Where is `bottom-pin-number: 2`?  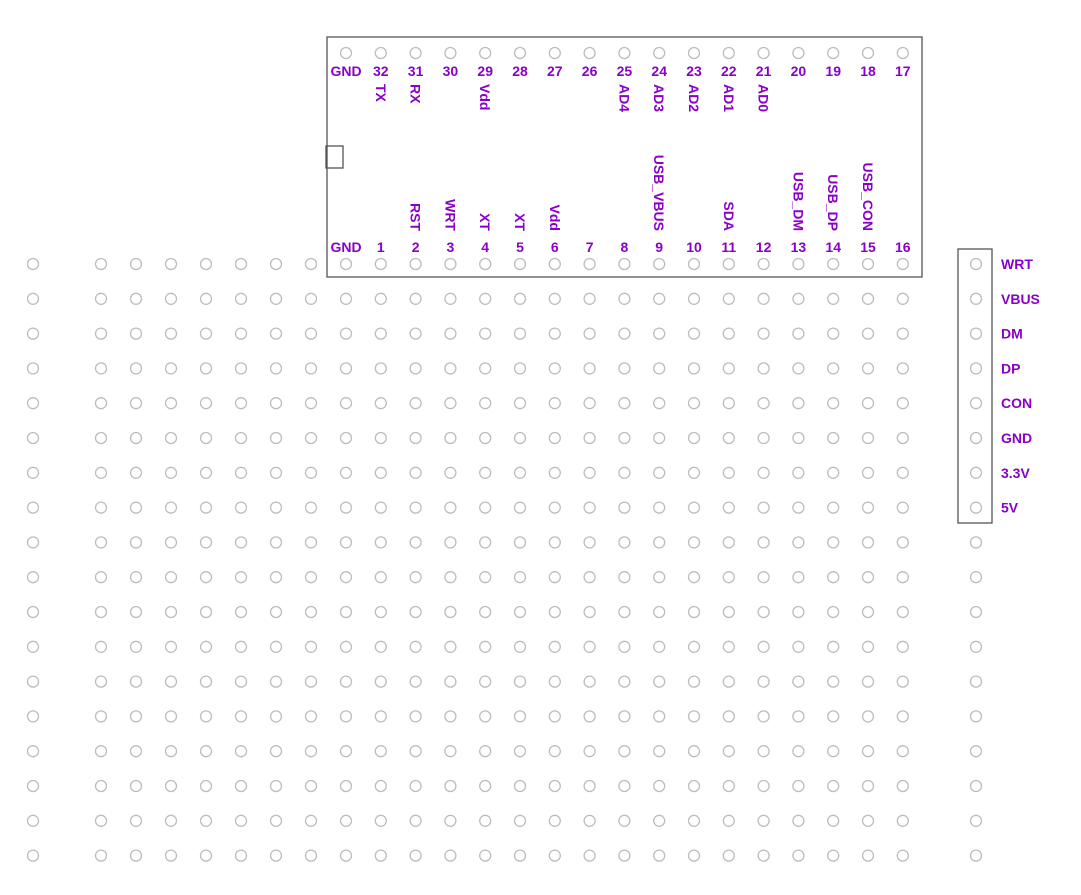
bottom-pin-number: 2 is located at coordinates (416, 247).